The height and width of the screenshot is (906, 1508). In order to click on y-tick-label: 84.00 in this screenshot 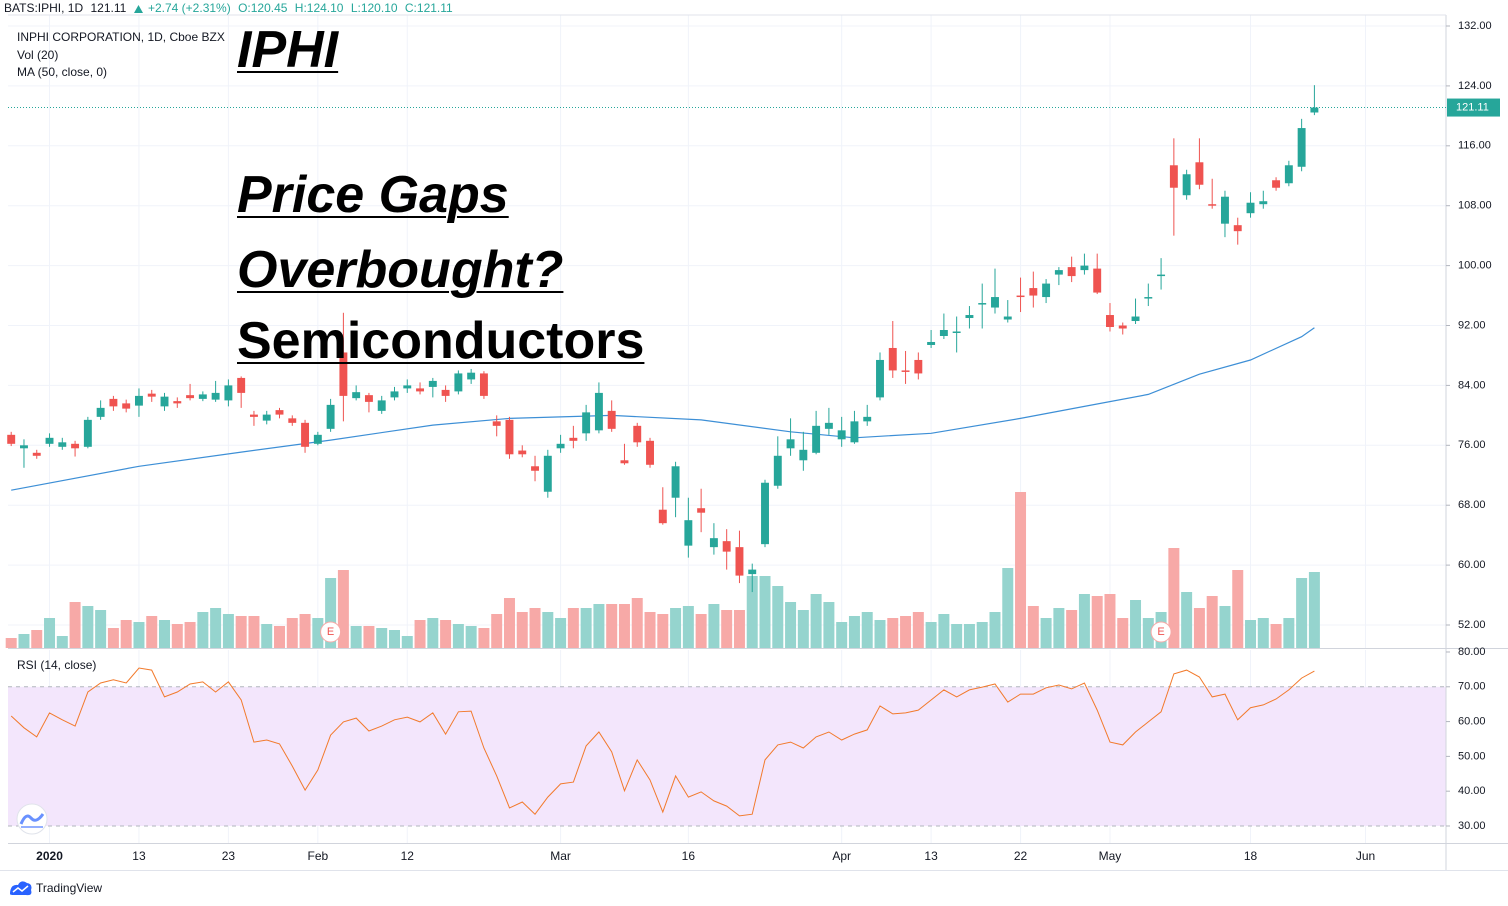, I will do `click(1472, 385)`.